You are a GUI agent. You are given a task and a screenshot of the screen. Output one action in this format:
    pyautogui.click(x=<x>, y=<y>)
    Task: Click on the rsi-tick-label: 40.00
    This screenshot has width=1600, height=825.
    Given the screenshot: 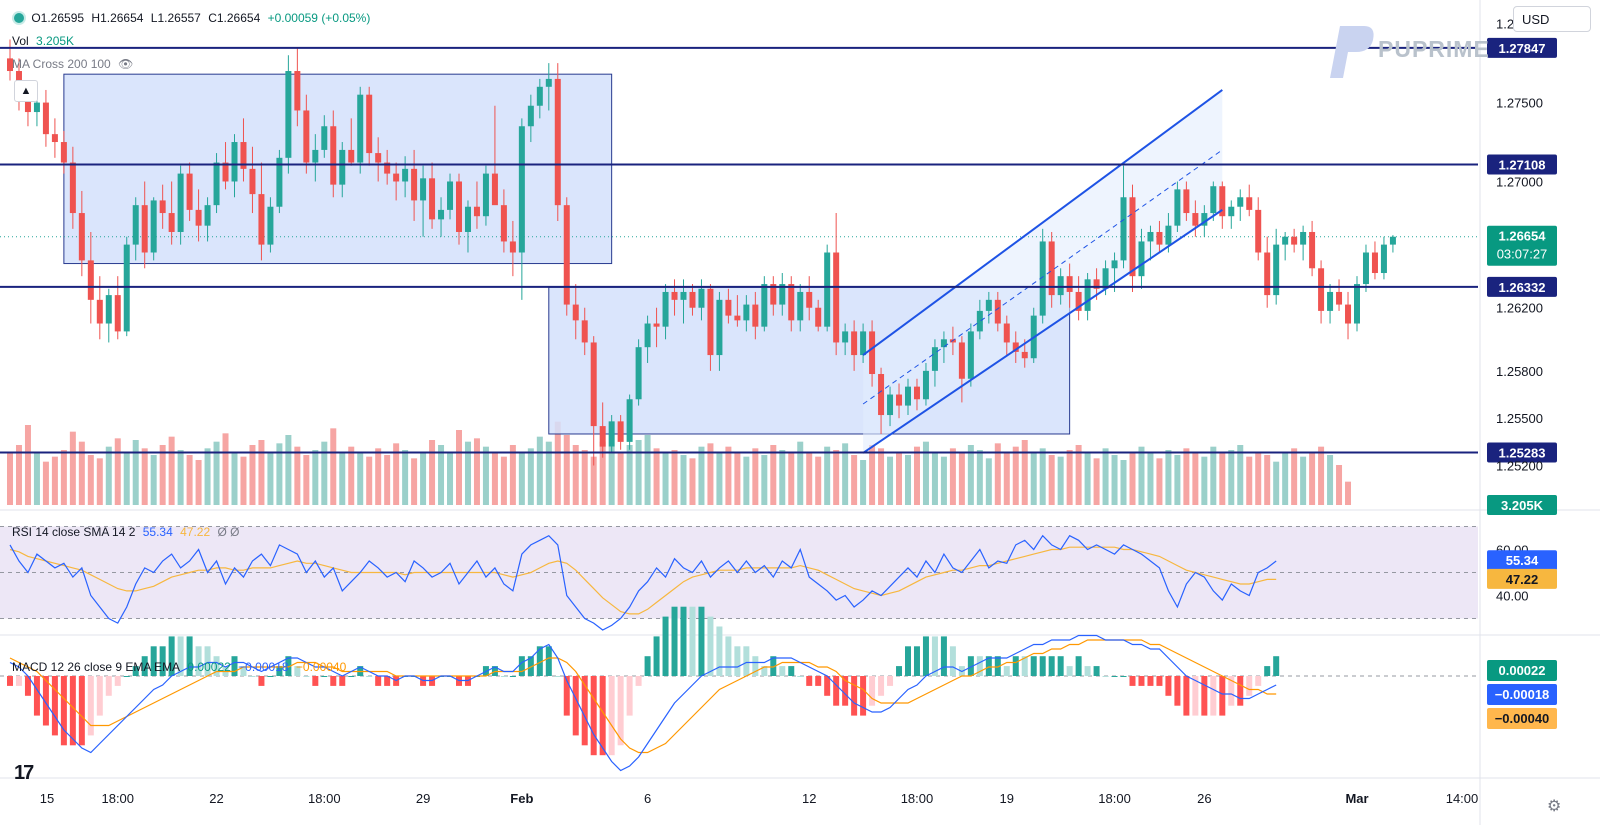 What is the action you would take?
    pyautogui.click(x=1512, y=596)
    